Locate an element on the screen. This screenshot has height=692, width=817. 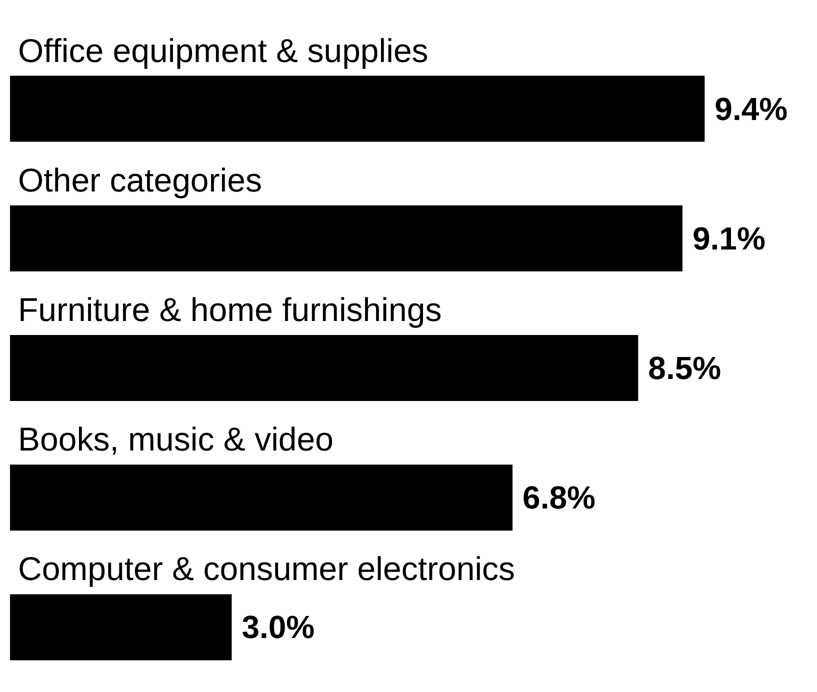
data-label: 6.8% is located at coordinates (559, 498).